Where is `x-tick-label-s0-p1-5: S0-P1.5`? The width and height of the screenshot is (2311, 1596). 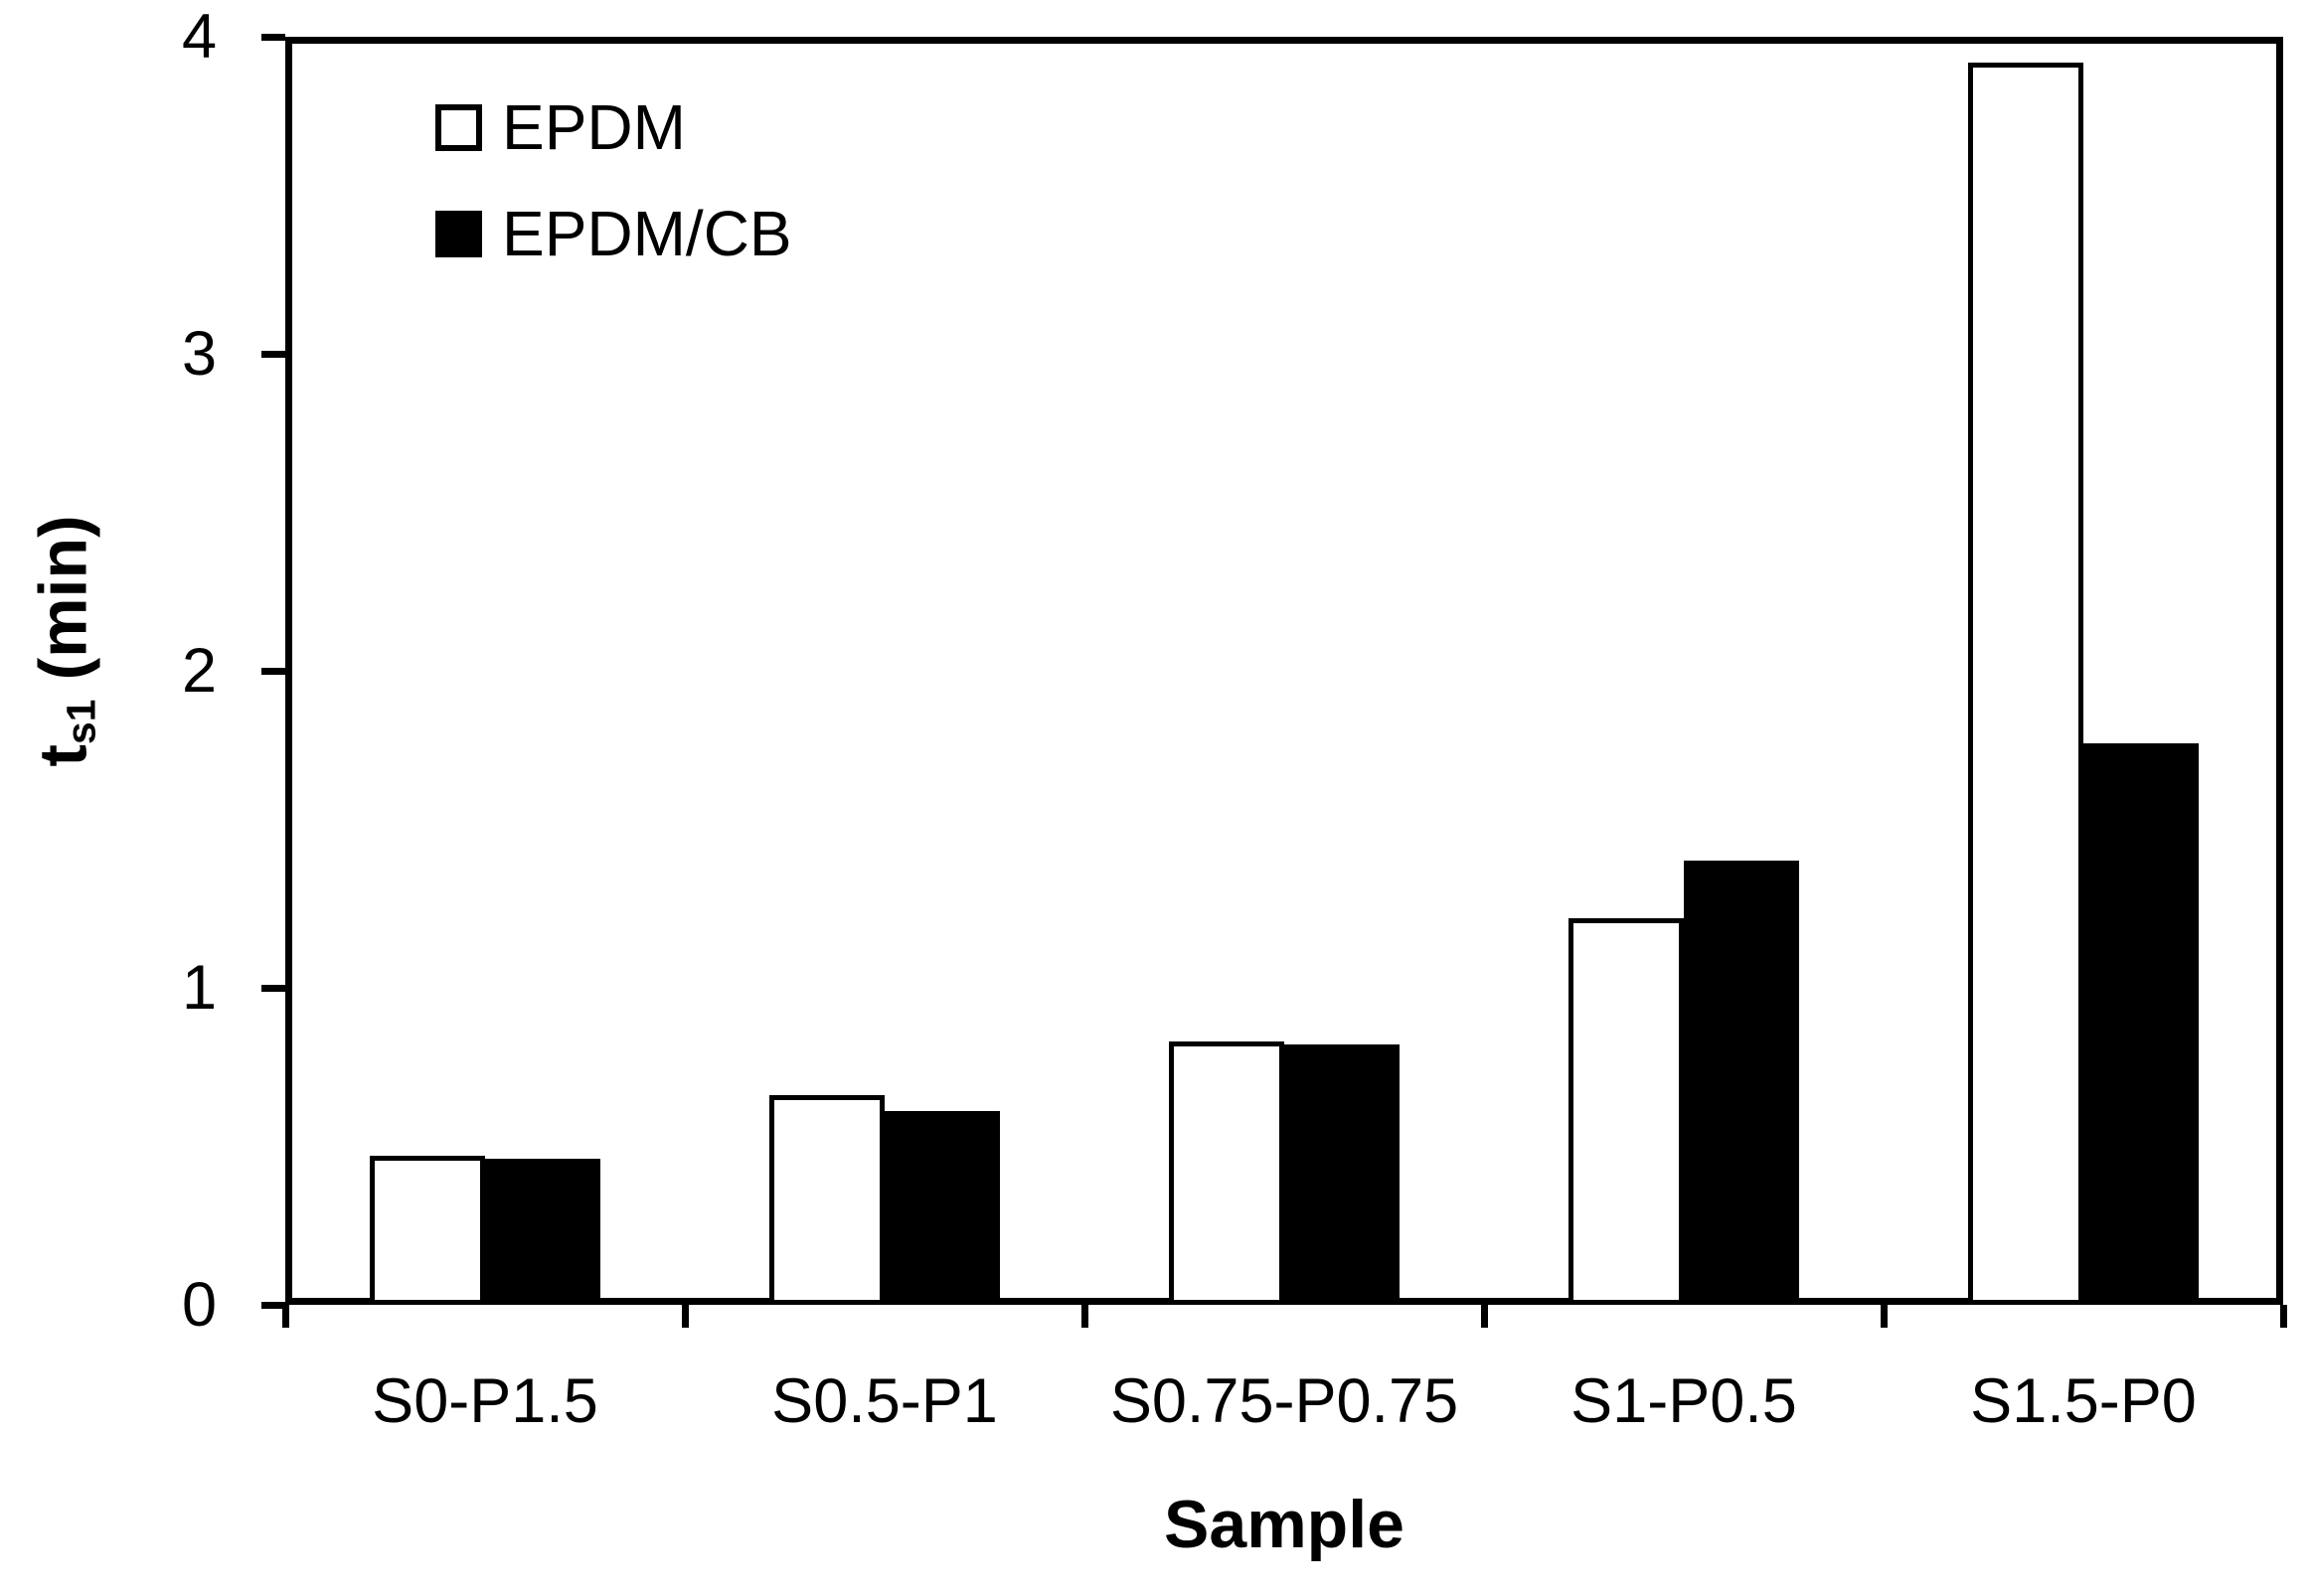
x-tick-label-s0-p1-5: S0-P1.5 is located at coordinates (485, 1401).